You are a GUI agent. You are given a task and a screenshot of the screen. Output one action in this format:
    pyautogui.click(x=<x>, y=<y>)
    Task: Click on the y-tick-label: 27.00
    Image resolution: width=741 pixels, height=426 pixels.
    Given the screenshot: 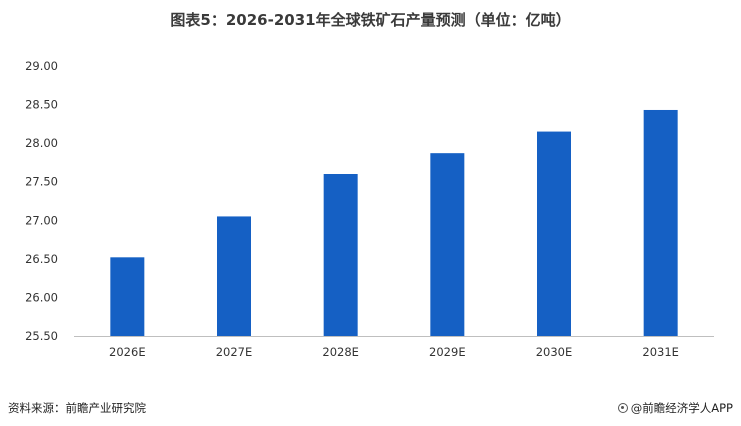 What is the action you would take?
    pyautogui.click(x=41, y=220)
    